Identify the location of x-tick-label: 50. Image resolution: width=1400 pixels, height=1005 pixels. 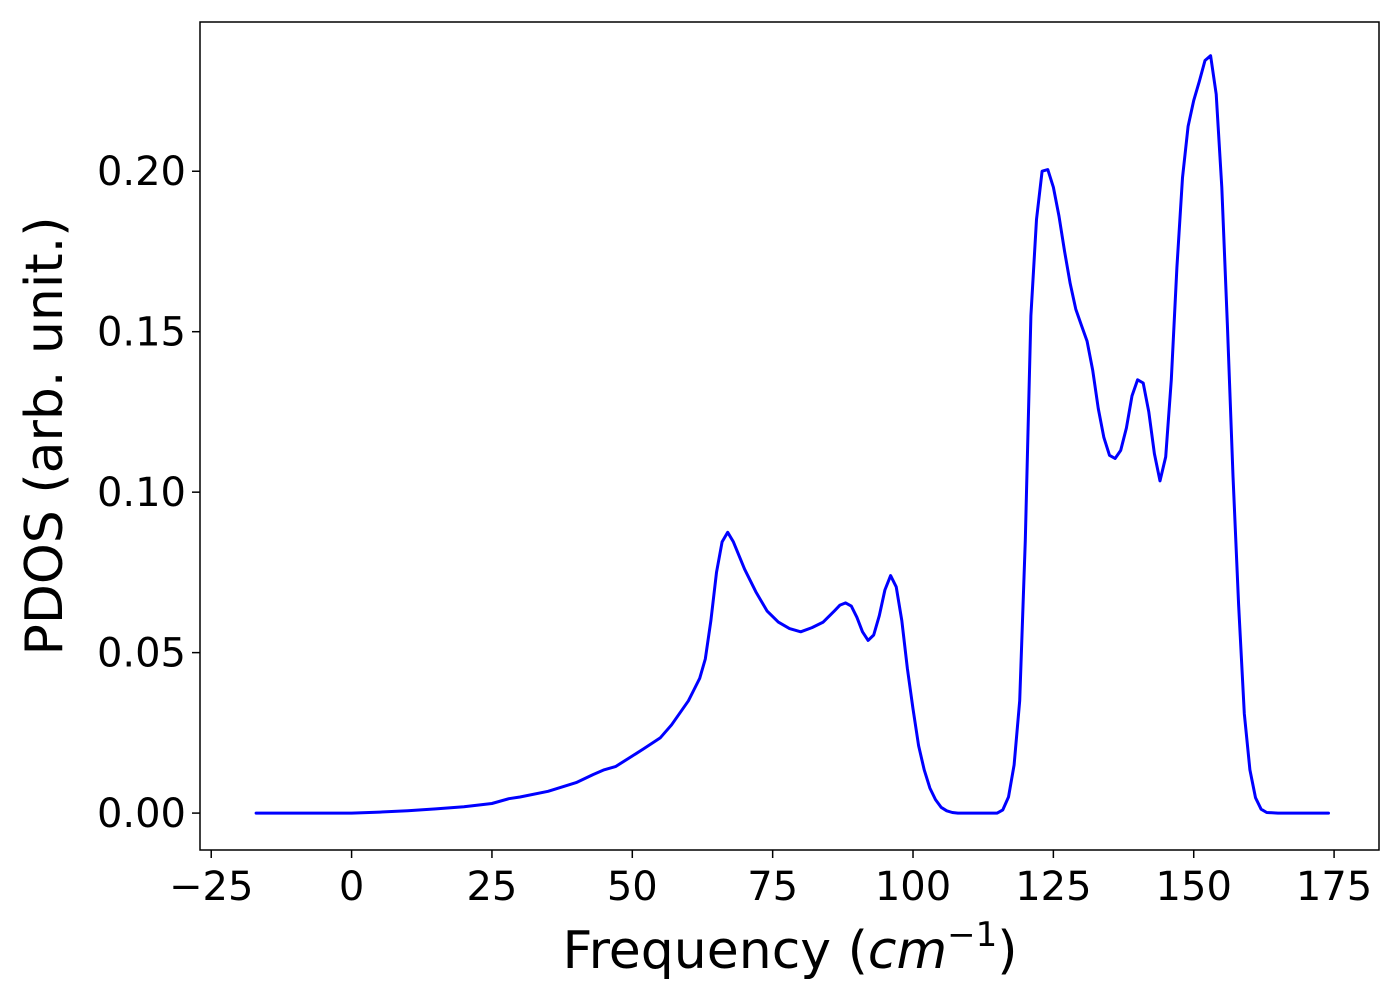
(632, 887).